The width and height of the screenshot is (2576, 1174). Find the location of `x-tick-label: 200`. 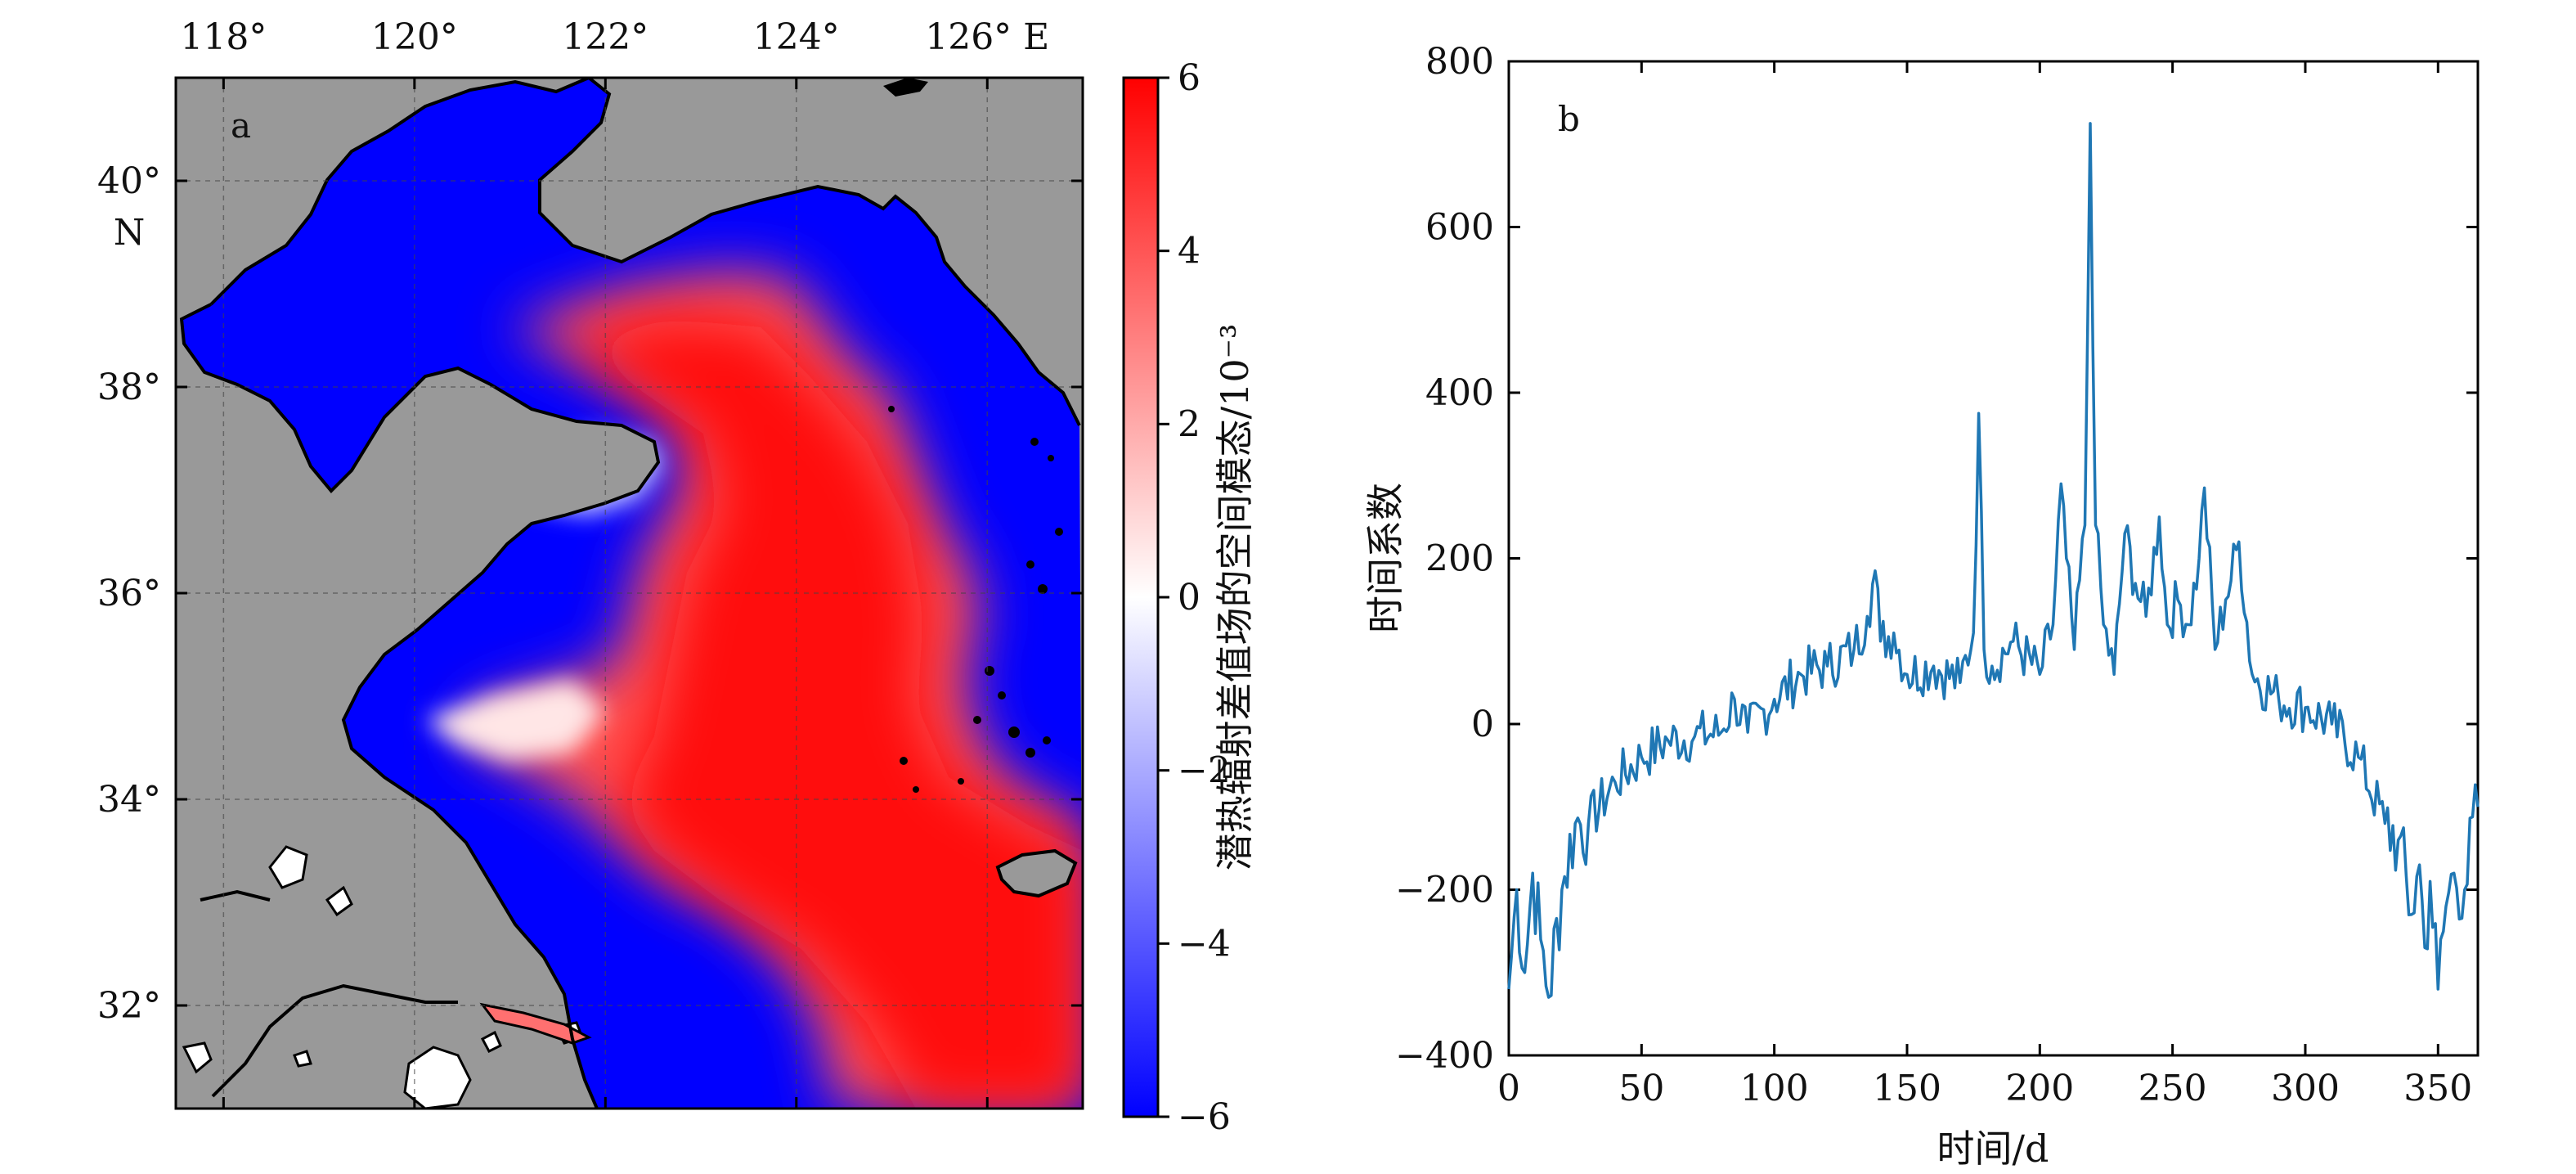

x-tick-label: 200 is located at coordinates (2039, 1088).